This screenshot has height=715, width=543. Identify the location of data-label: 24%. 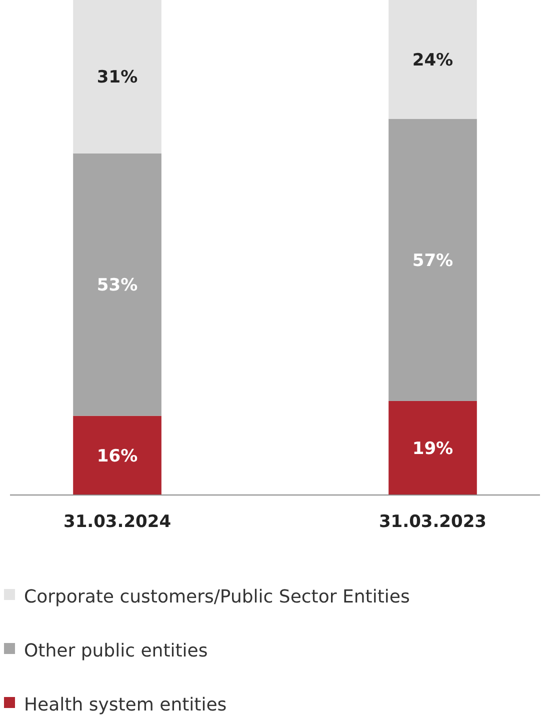
(433, 60).